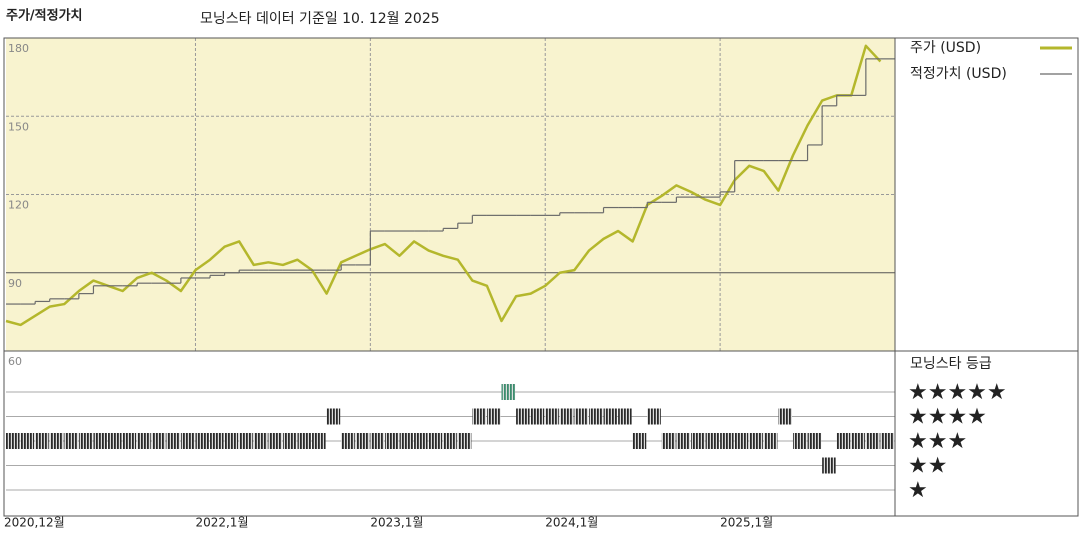  What do you see at coordinates (927, 466) in the screenshot?
I see `rating-label: ★★` at bounding box center [927, 466].